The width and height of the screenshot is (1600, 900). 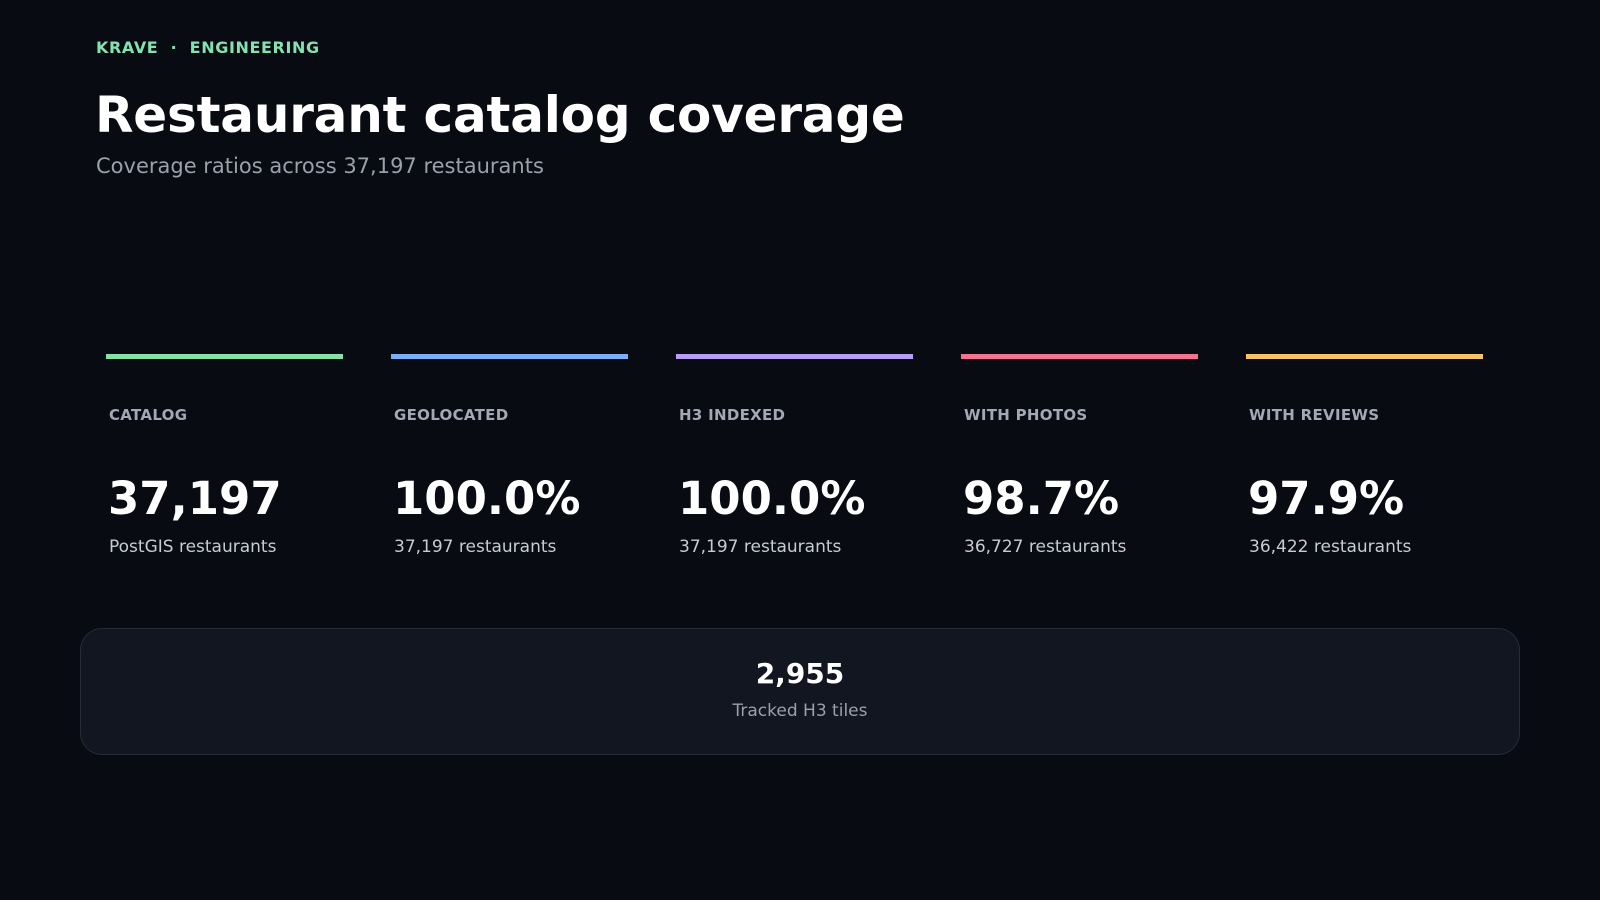 What do you see at coordinates (500, 115) in the screenshot?
I see `page-title: Restaurant catalog coverage` at bounding box center [500, 115].